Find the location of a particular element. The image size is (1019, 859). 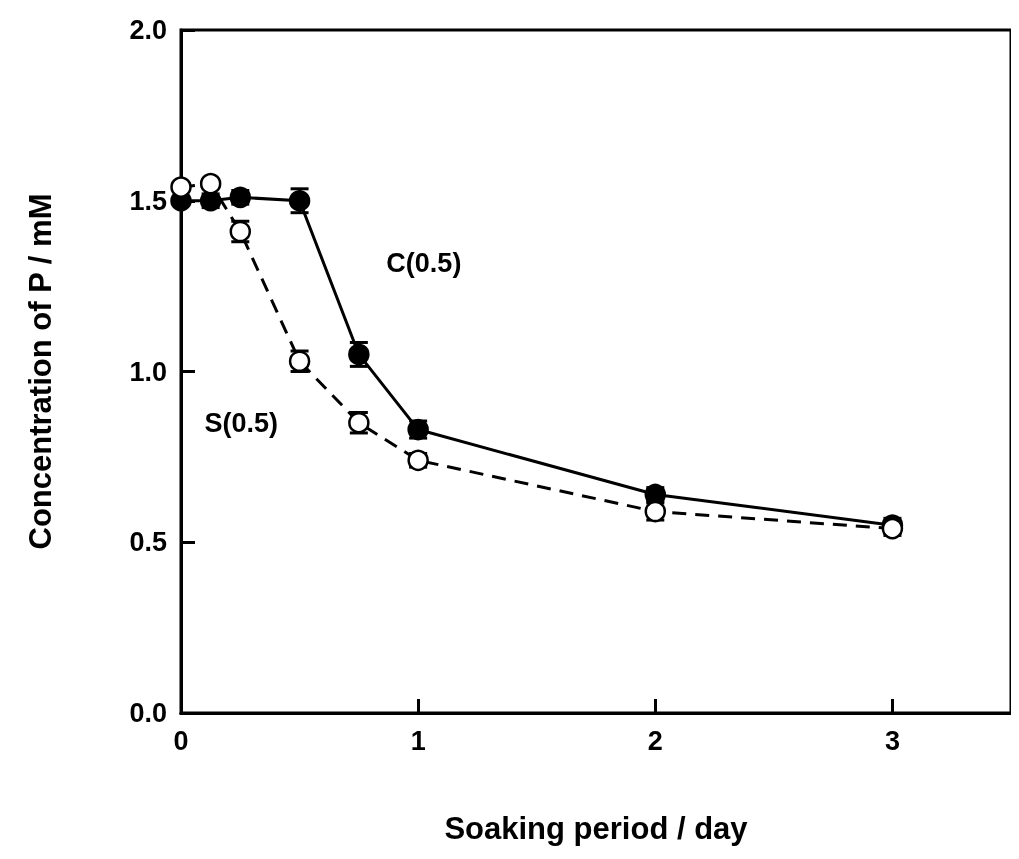

series-label: S(0.5) is located at coordinates (241, 422).